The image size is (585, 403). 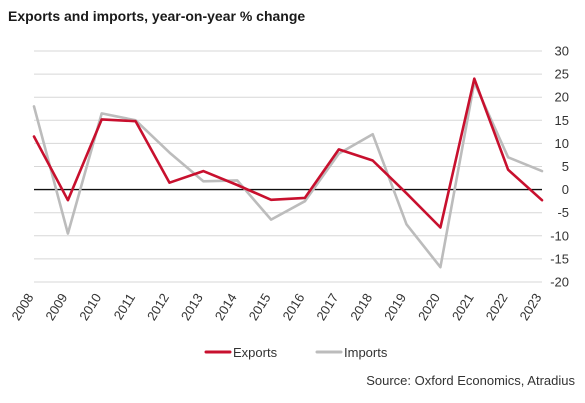 What do you see at coordinates (562, 120) in the screenshot?
I see `y-tick-label: 15` at bounding box center [562, 120].